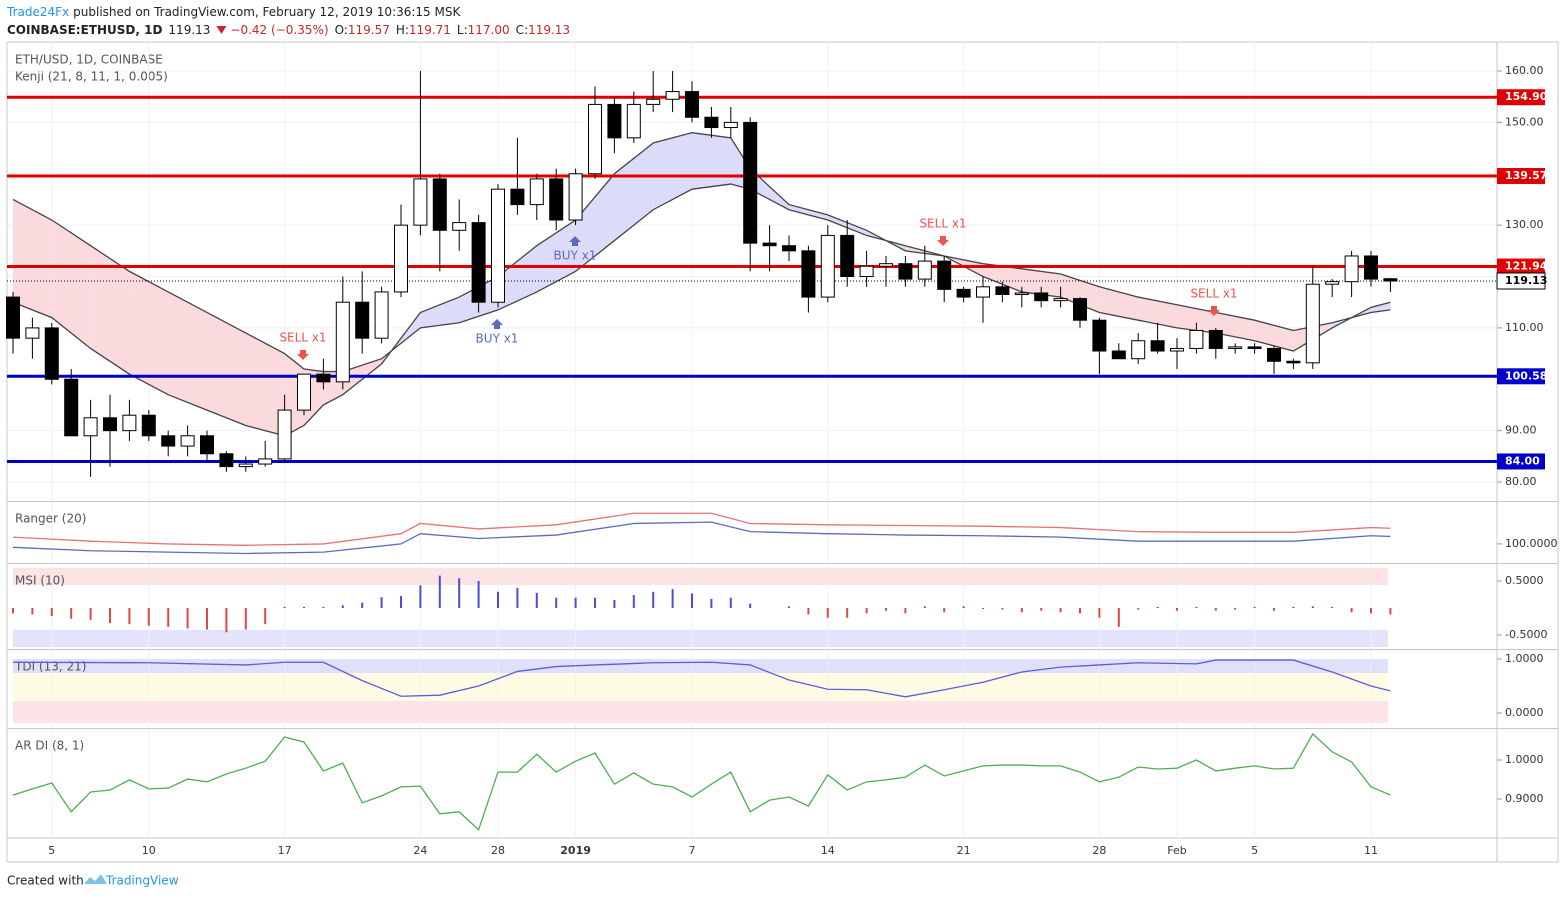 Image resolution: width=1565 pixels, height=899 pixels. I want to click on ohlc-key: C:, so click(522, 30).